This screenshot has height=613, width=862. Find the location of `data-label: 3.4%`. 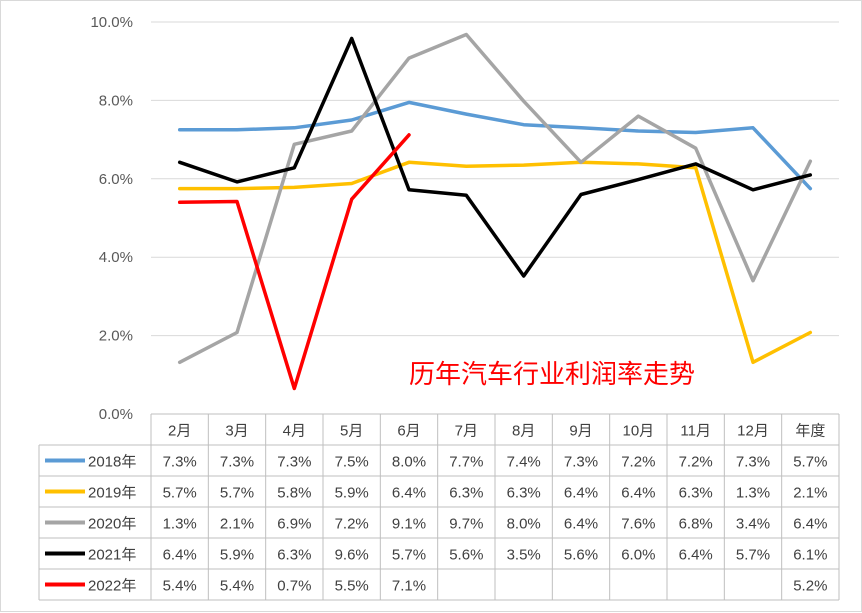

data-label: 3.4% is located at coordinates (753, 524).